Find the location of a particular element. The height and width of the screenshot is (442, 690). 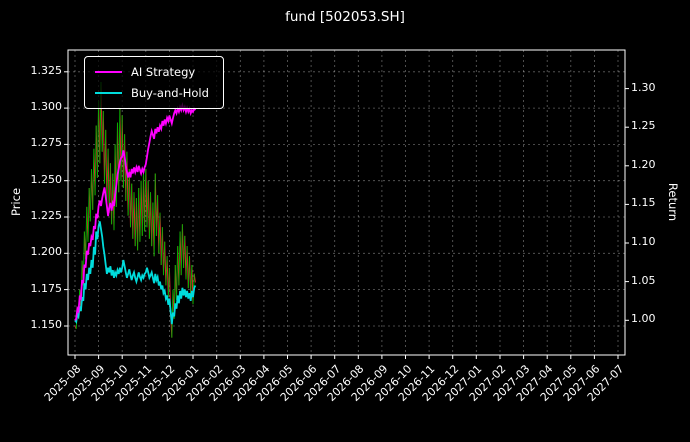

legend-item-ai-strategy: AI Strategy is located at coordinates (152, 72).